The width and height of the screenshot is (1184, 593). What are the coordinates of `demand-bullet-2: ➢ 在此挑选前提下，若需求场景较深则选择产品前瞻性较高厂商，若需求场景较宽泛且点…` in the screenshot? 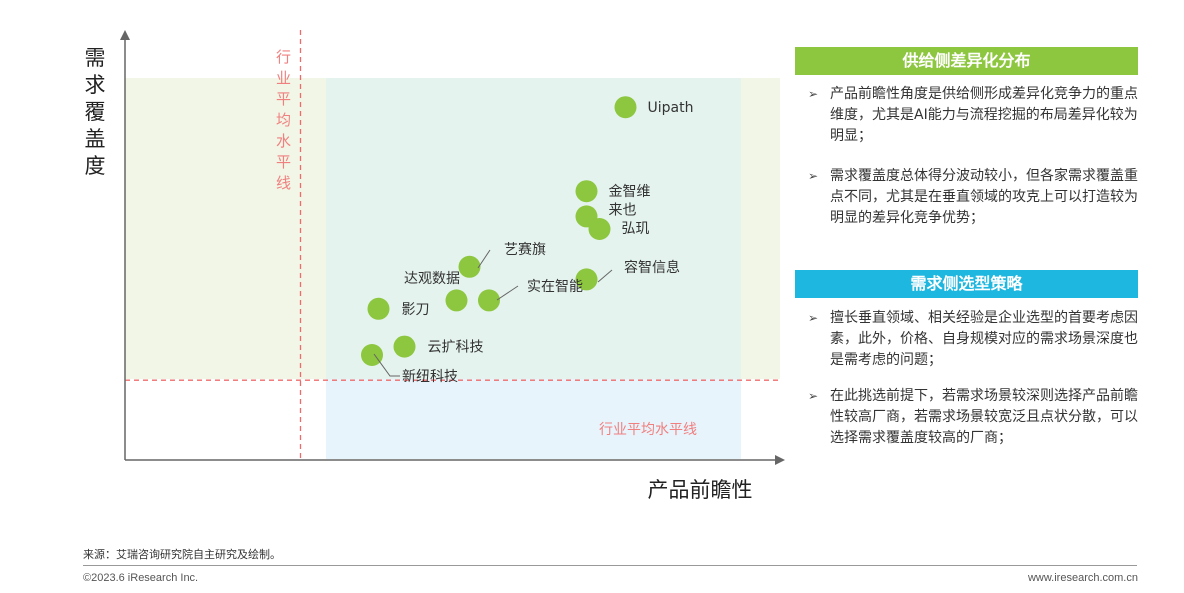 It's located at (973, 417).